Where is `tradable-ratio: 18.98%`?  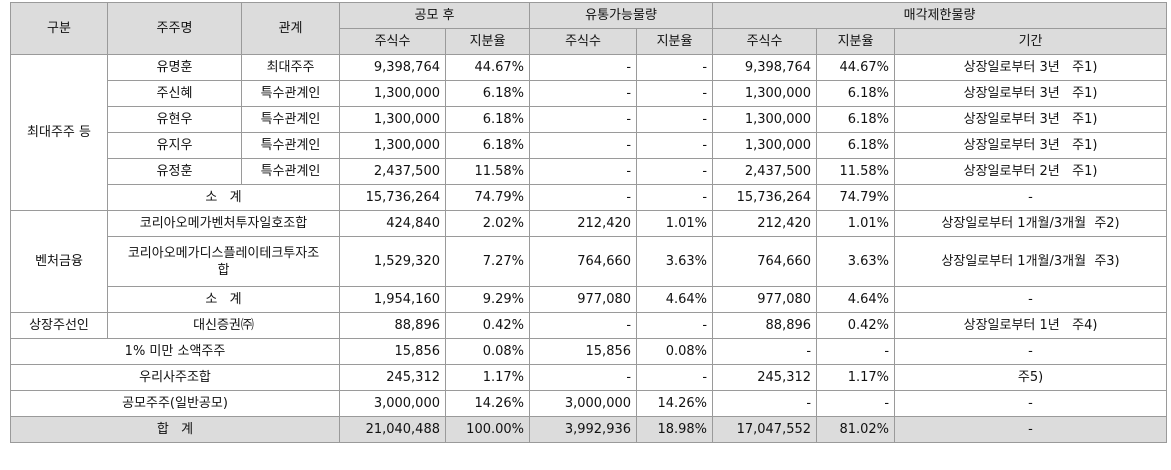
tradable-ratio: 18.98% is located at coordinates (675, 429).